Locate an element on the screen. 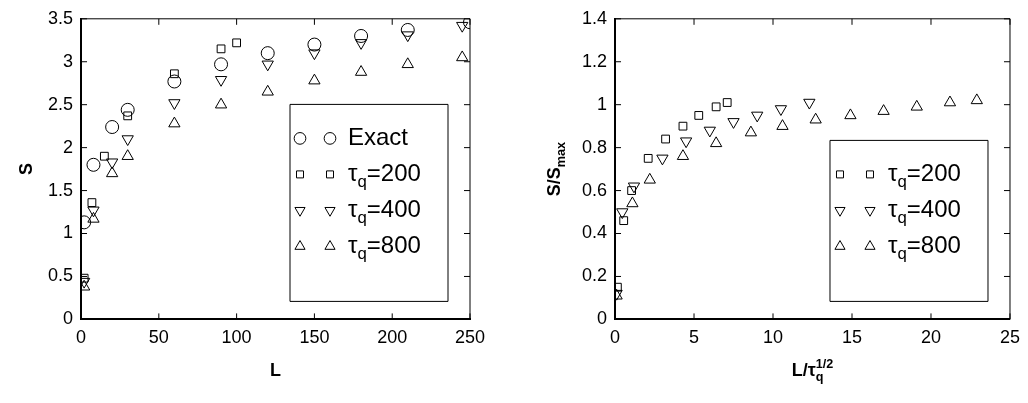  x-tick-label: 5 is located at coordinates (694, 337).